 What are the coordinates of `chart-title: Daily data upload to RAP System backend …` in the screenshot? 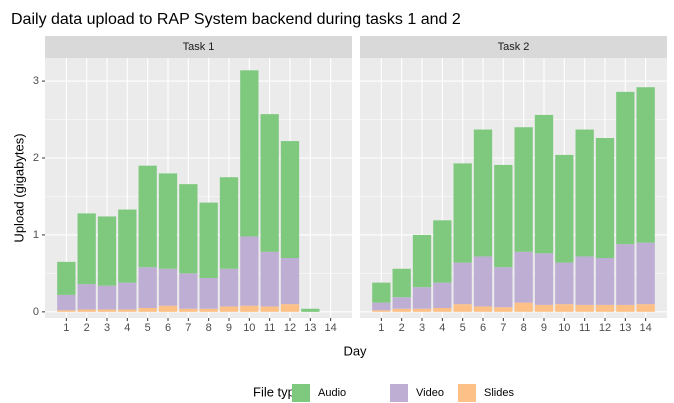 It's located at (236, 19).